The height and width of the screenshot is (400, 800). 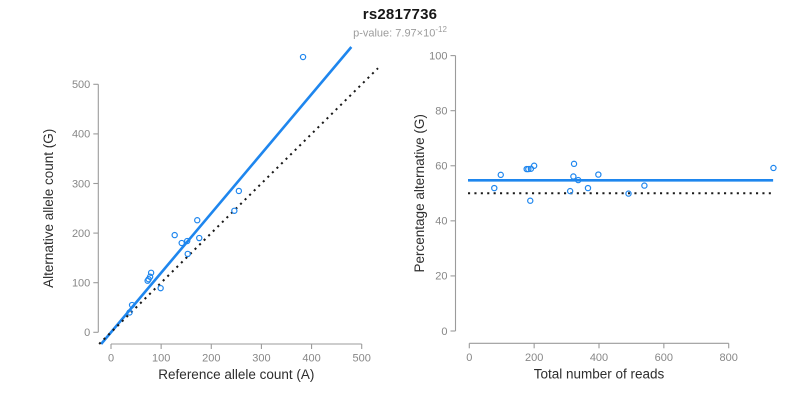 I want to click on p-value-text: p-value: 7.97×10, so click(x=394, y=33).